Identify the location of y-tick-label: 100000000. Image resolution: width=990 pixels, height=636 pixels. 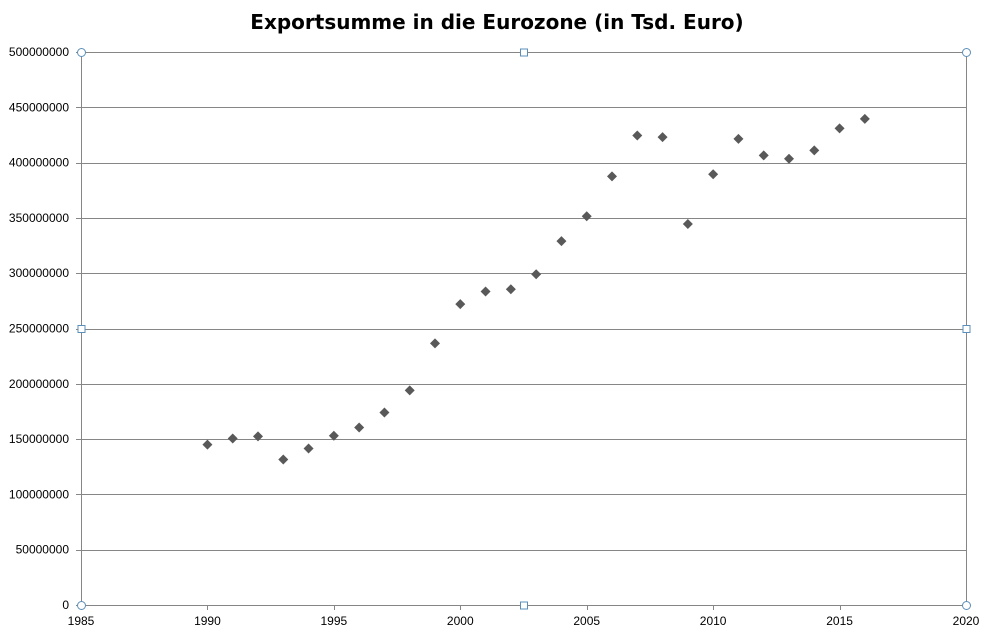
(39, 494).